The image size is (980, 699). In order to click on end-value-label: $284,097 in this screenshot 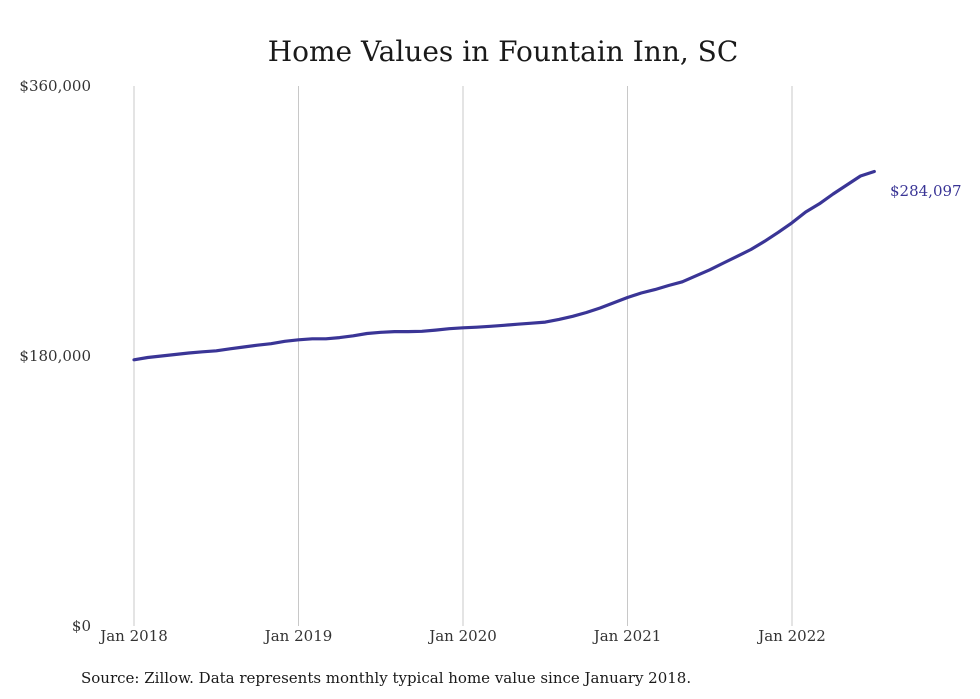, I will do `click(926, 191)`.